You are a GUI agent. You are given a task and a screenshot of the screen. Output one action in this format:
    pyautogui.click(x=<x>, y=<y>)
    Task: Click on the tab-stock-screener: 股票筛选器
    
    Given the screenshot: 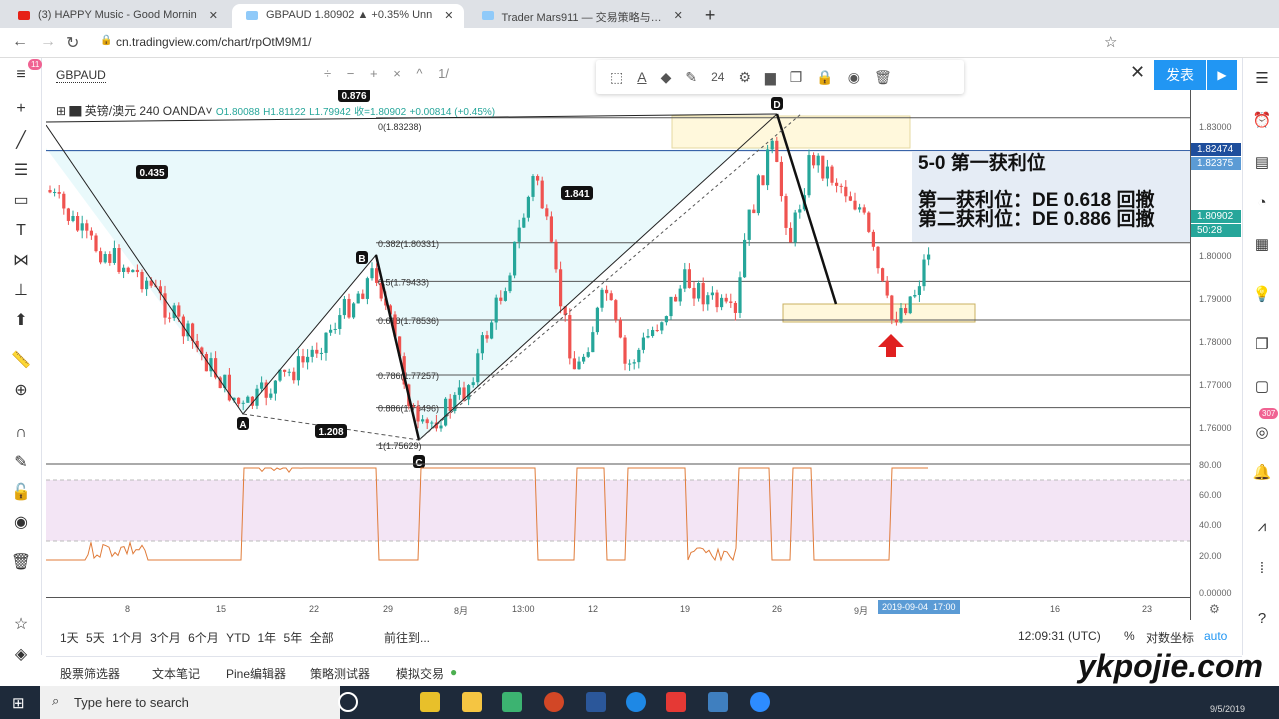 What is the action you would take?
    pyautogui.click(x=90, y=674)
    